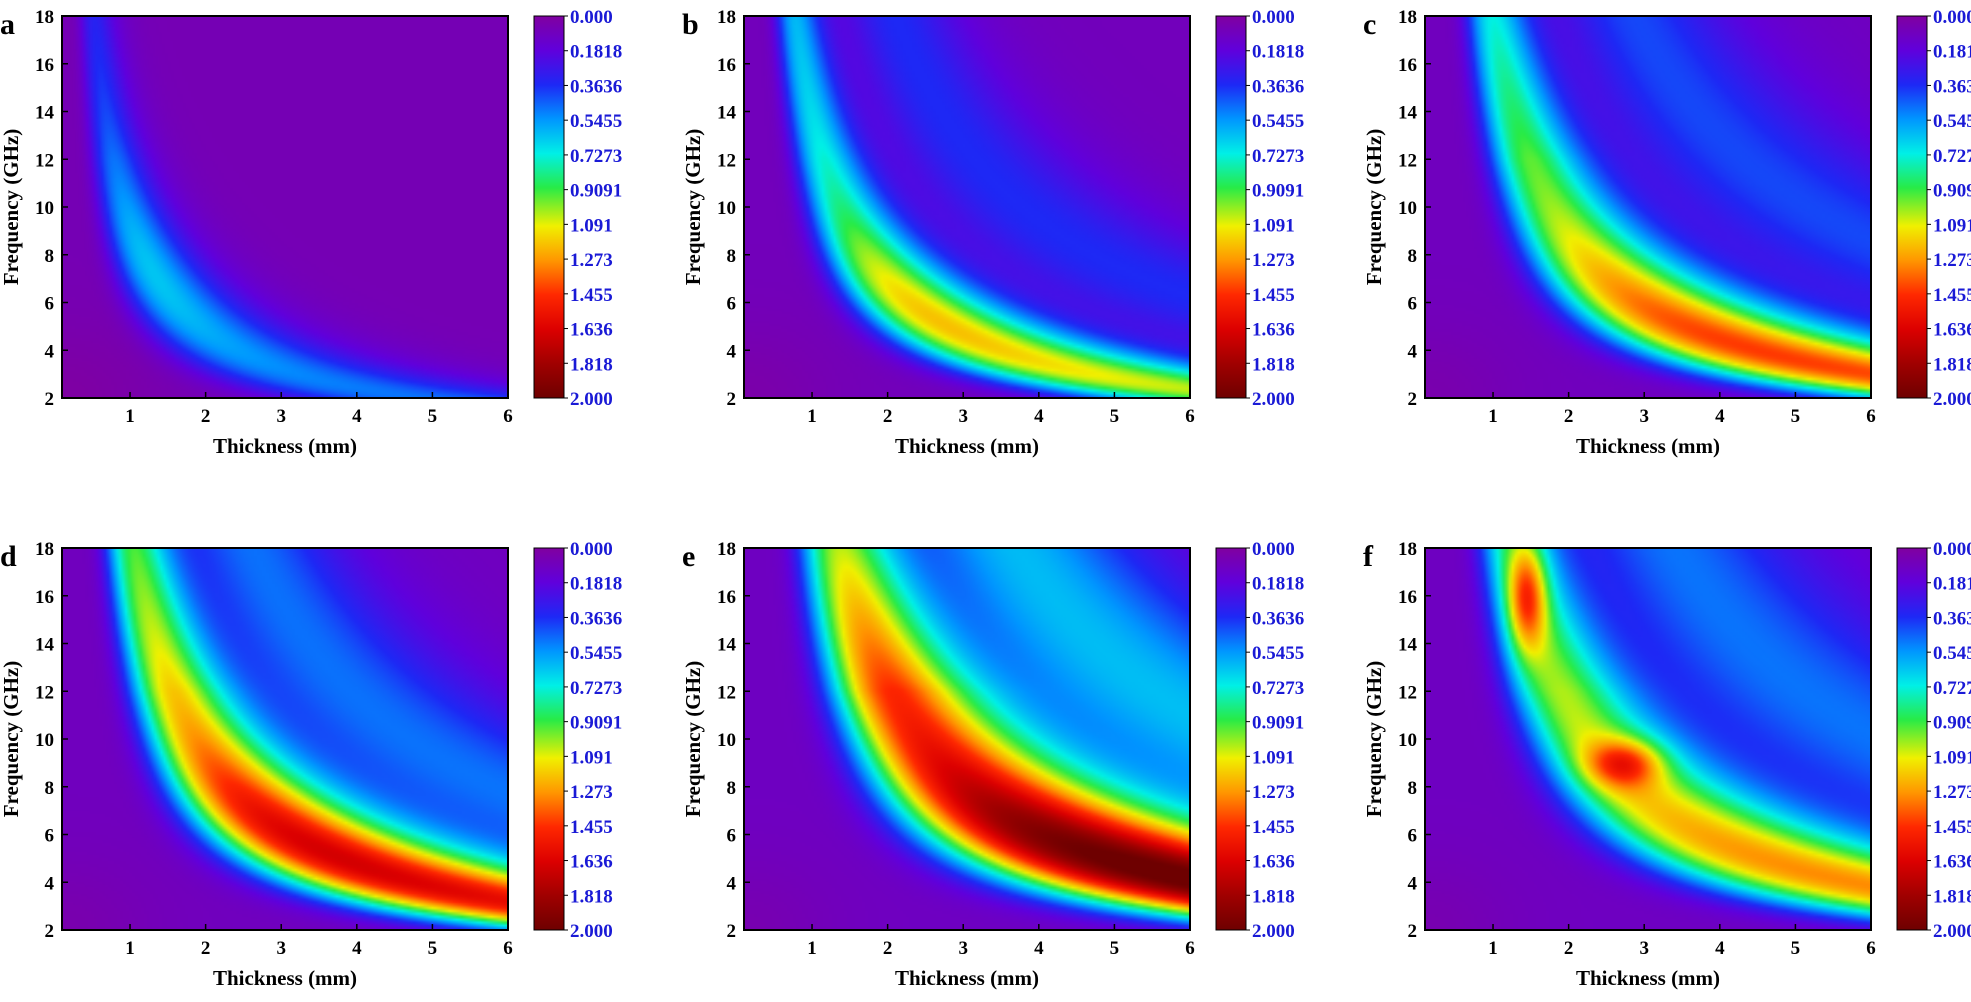  Describe the element at coordinates (1273, 17) in the screenshot. I see `colorbar-tick-label: 0.000` at that location.